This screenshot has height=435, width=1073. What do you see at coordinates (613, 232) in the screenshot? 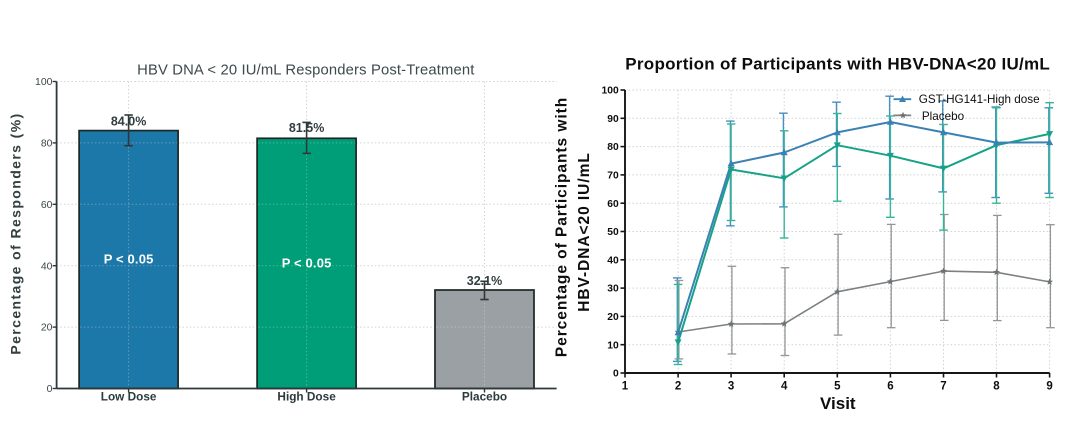
I see `svg-text: 50` at bounding box center [613, 232].